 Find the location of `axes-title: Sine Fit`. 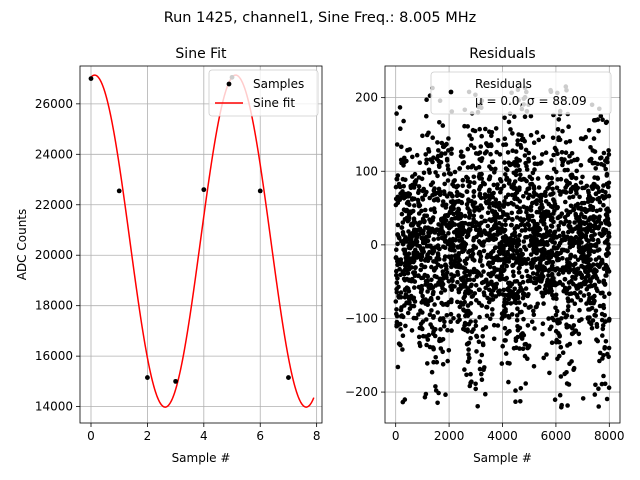

axes-title: Sine Fit is located at coordinates (201, 54).